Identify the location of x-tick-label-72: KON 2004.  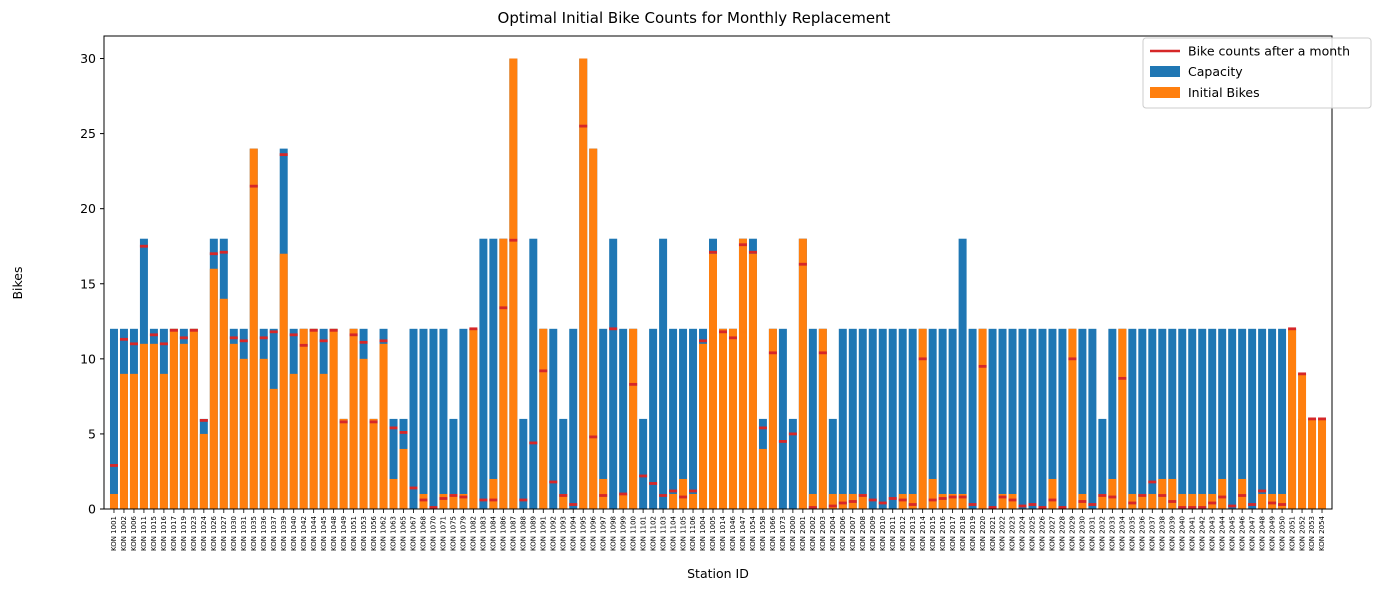
(833, 533).